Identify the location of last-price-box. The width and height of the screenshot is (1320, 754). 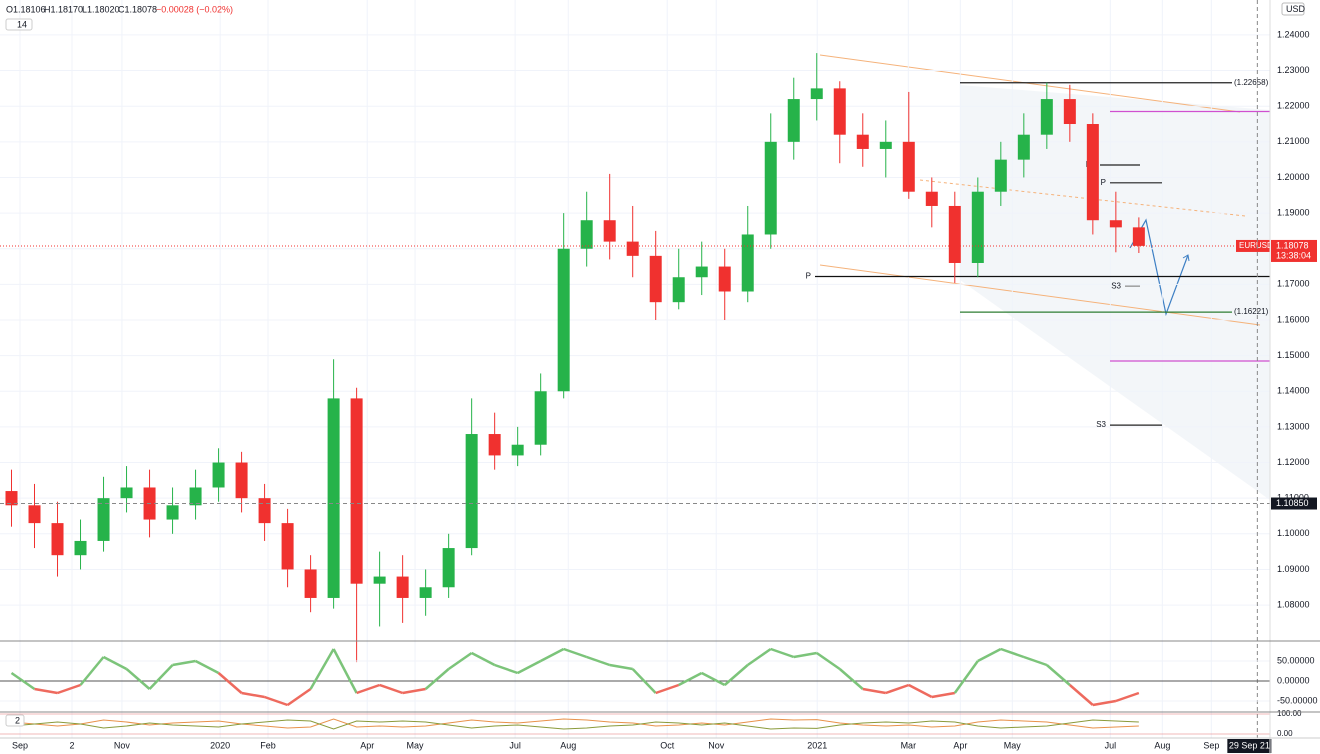
(1253, 245).